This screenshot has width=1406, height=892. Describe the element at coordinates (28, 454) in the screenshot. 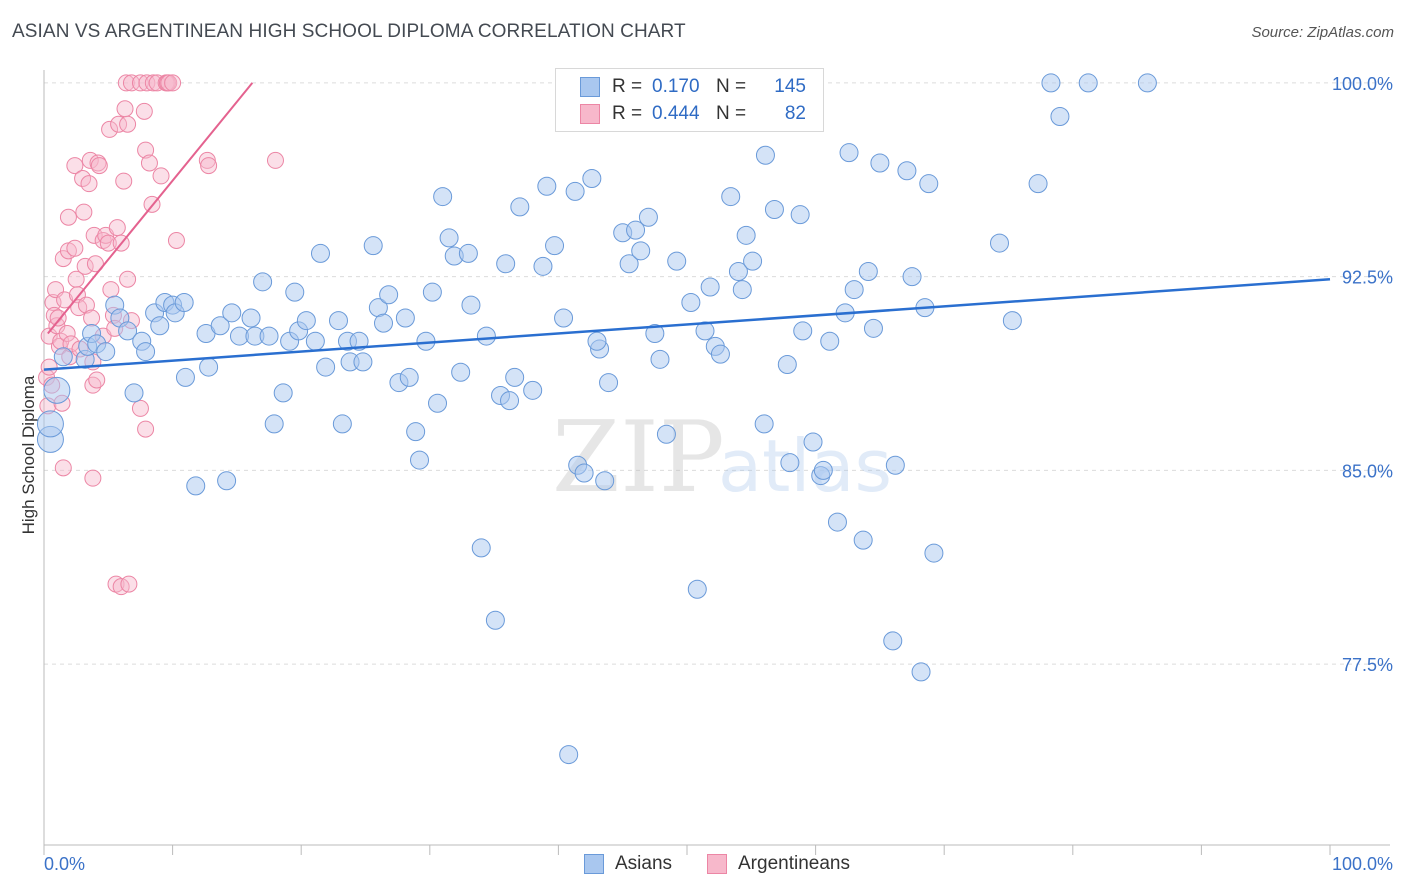

I see `y-axis-label: High School Diploma` at that location.